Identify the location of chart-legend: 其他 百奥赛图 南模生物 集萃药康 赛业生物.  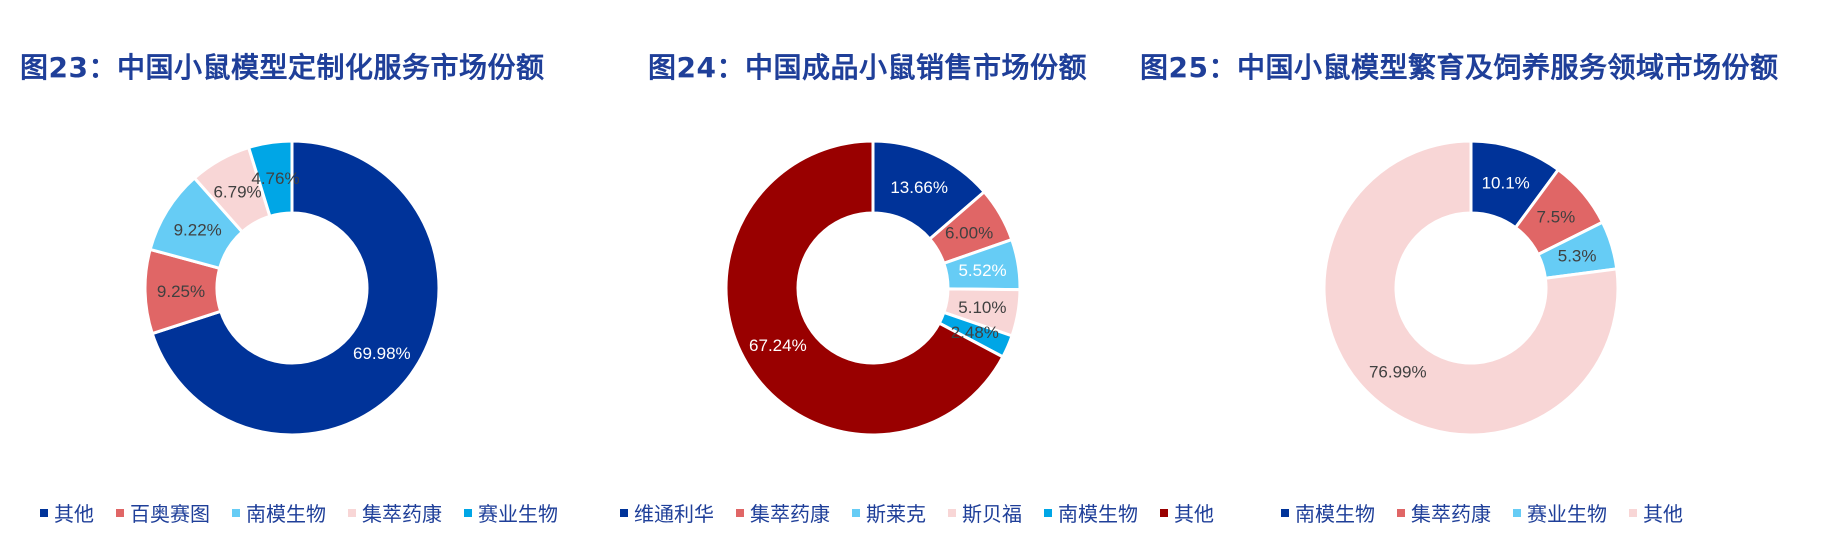
(310, 512).